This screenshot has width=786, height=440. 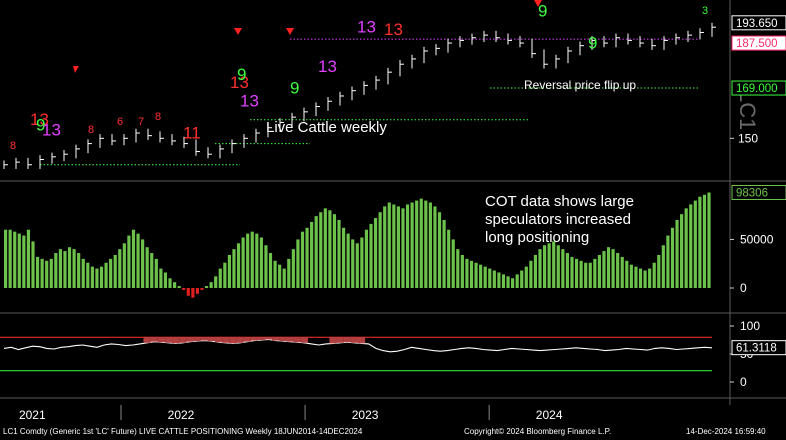 What do you see at coordinates (750, 326) in the screenshot?
I see `index-ytick-label: 100` at bounding box center [750, 326].